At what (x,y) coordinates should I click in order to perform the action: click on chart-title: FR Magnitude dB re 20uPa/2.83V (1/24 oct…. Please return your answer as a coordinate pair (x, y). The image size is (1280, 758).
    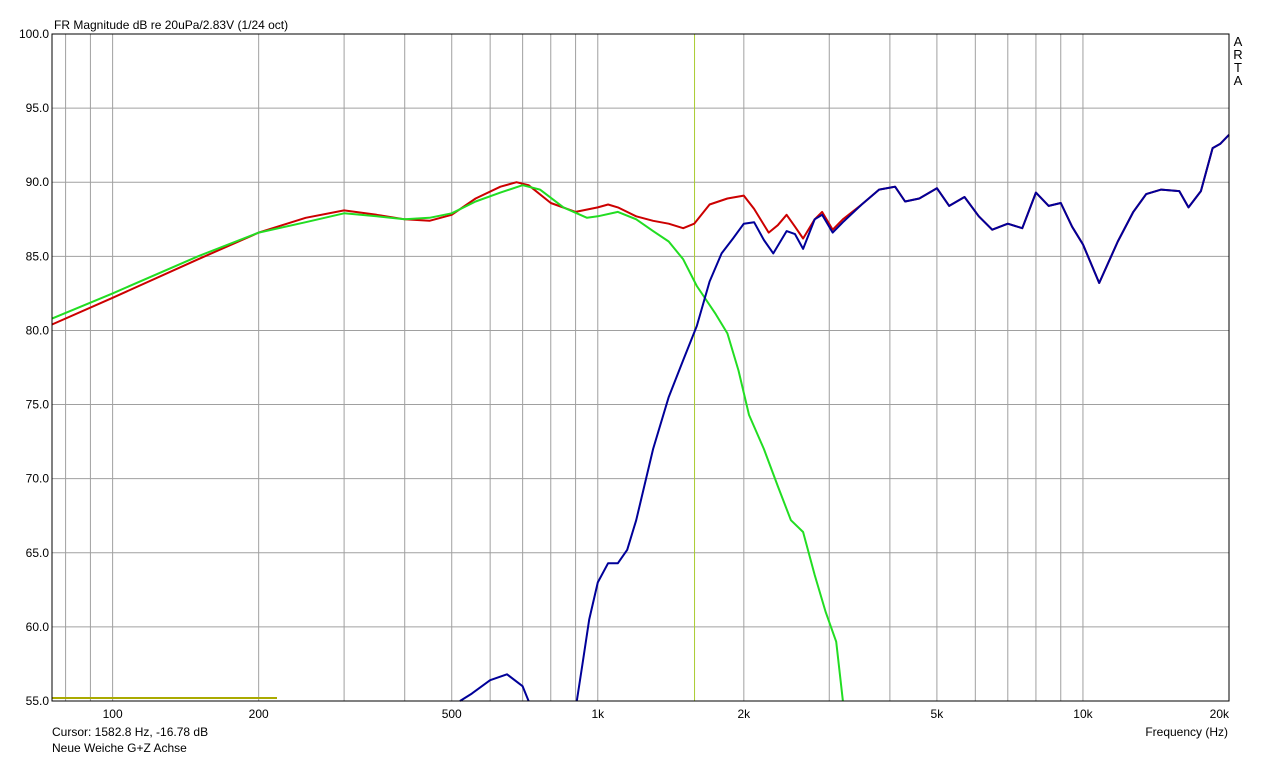
    Looking at the image, I should click on (171, 25).